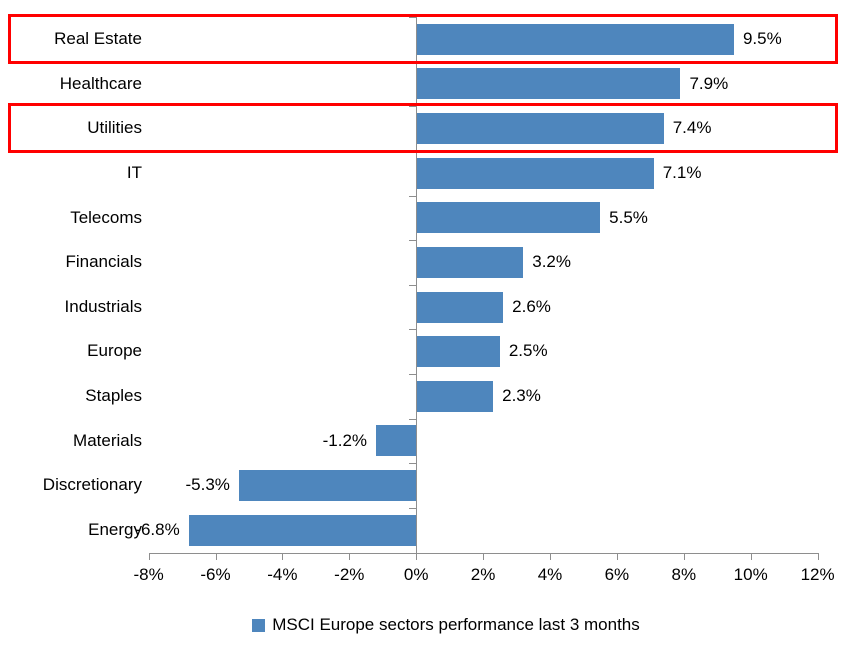 The width and height of the screenshot is (852, 651). I want to click on category-label: Discretionary, so click(92, 485).